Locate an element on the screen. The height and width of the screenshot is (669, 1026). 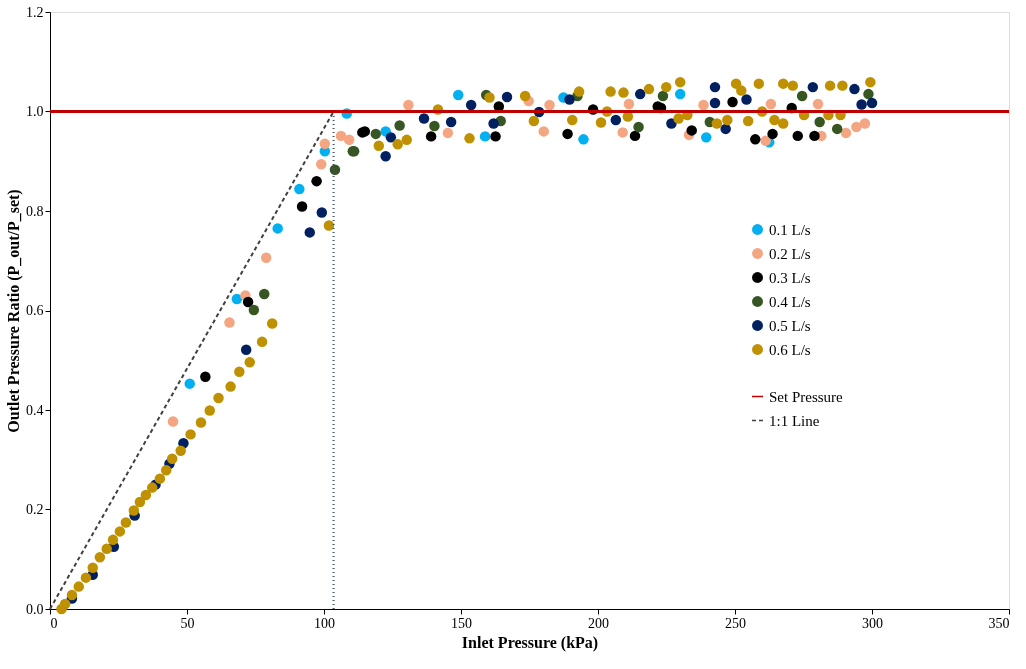
x-tick-label: 300 is located at coordinates (872, 623).